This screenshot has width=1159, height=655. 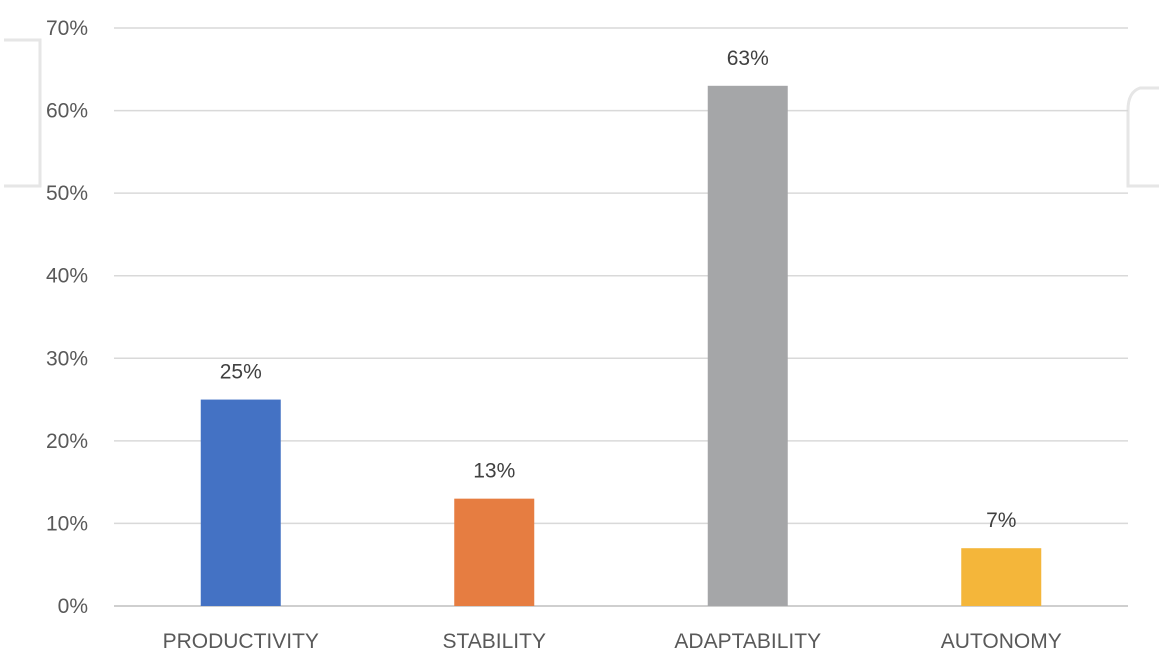 What do you see at coordinates (67, 317) in the screenshot?
I see `y-axis-tick-labels: 0% 10% 20% 30% 40% 50% 60% 70%` at bounding box center [67, 317].